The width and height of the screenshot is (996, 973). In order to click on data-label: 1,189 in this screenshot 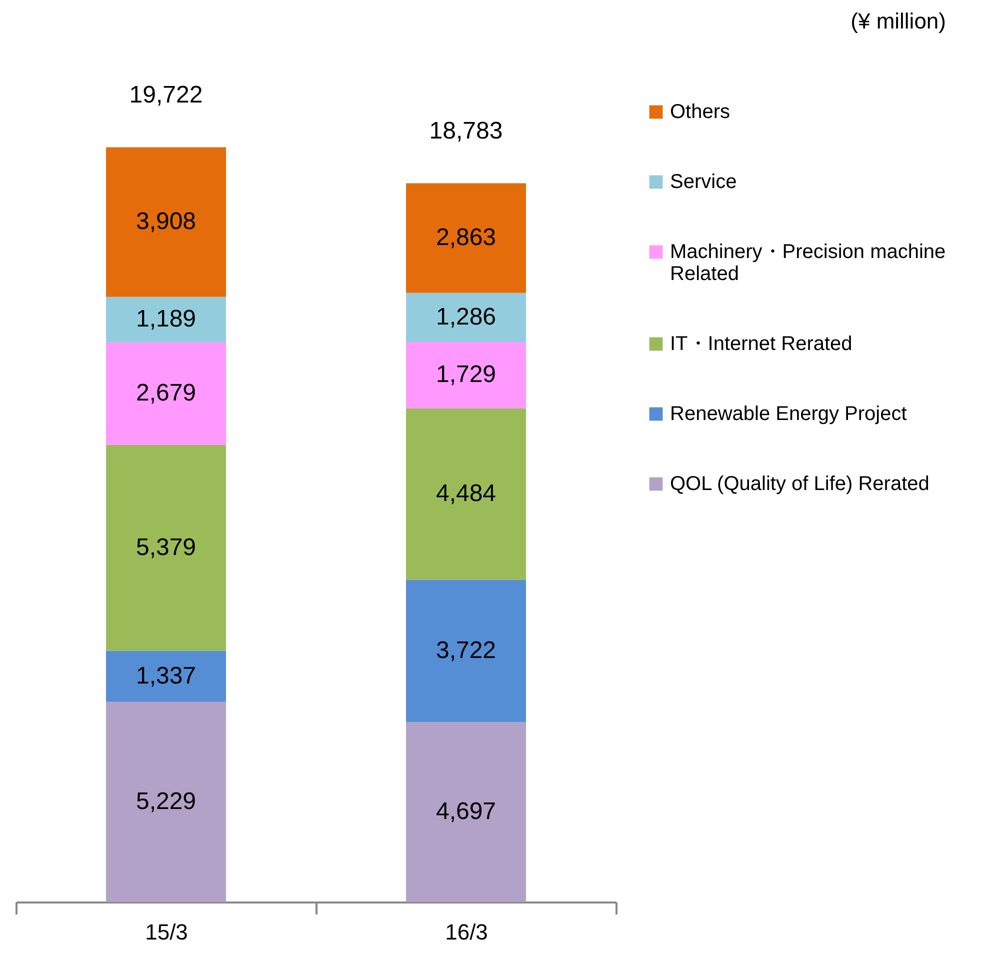, I will do `click(166, 319)`.